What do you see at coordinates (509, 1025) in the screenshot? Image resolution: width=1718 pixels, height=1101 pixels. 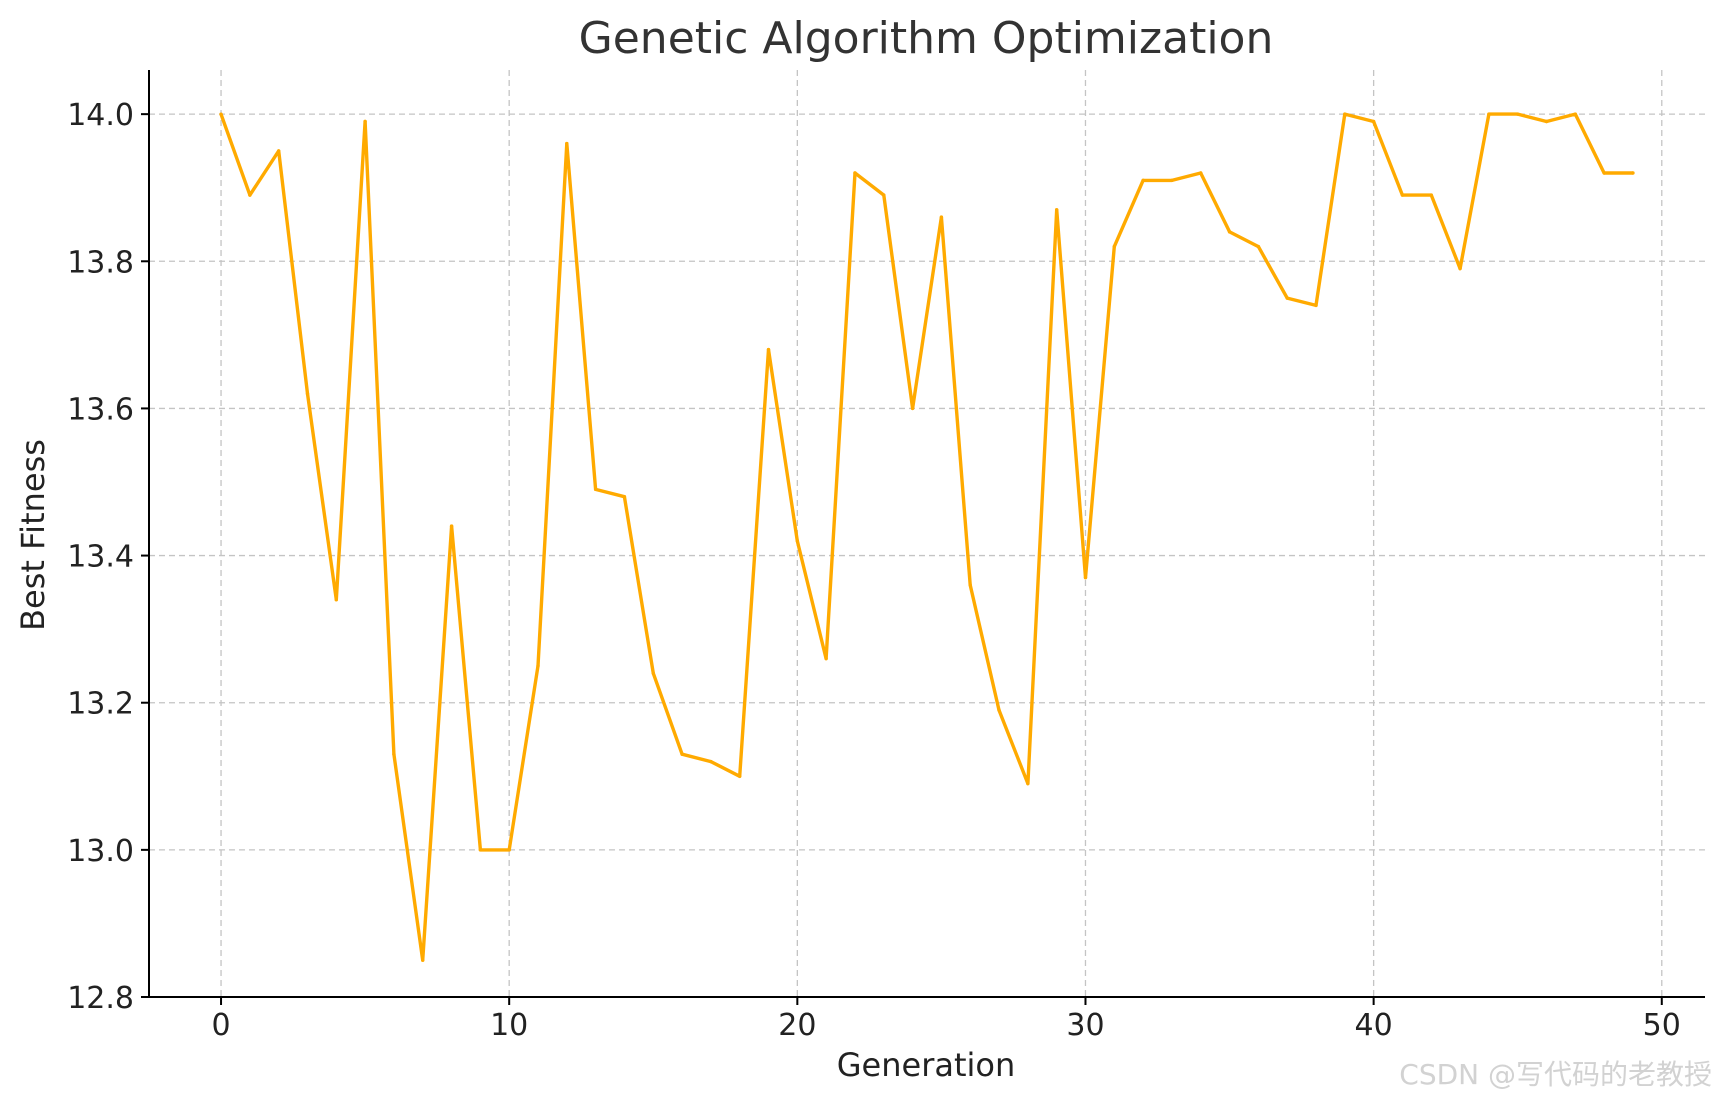 I see `x-tick-label: 10` at bounding box center [509, 1025].